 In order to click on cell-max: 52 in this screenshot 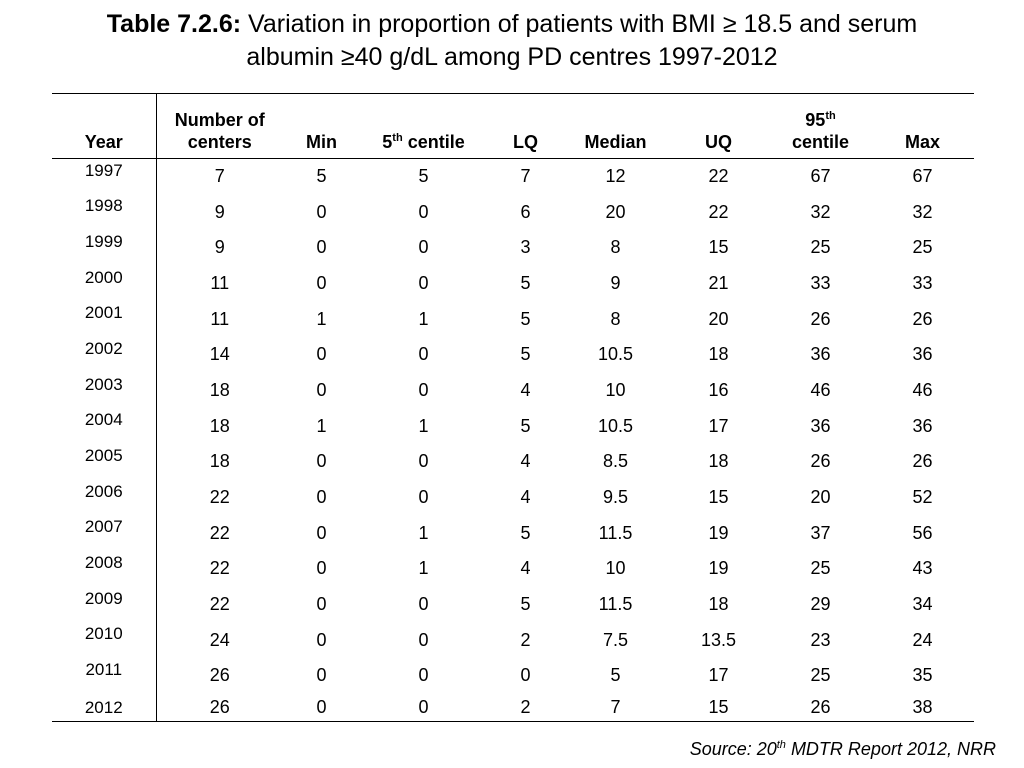, I will do `click(922, 497)`.